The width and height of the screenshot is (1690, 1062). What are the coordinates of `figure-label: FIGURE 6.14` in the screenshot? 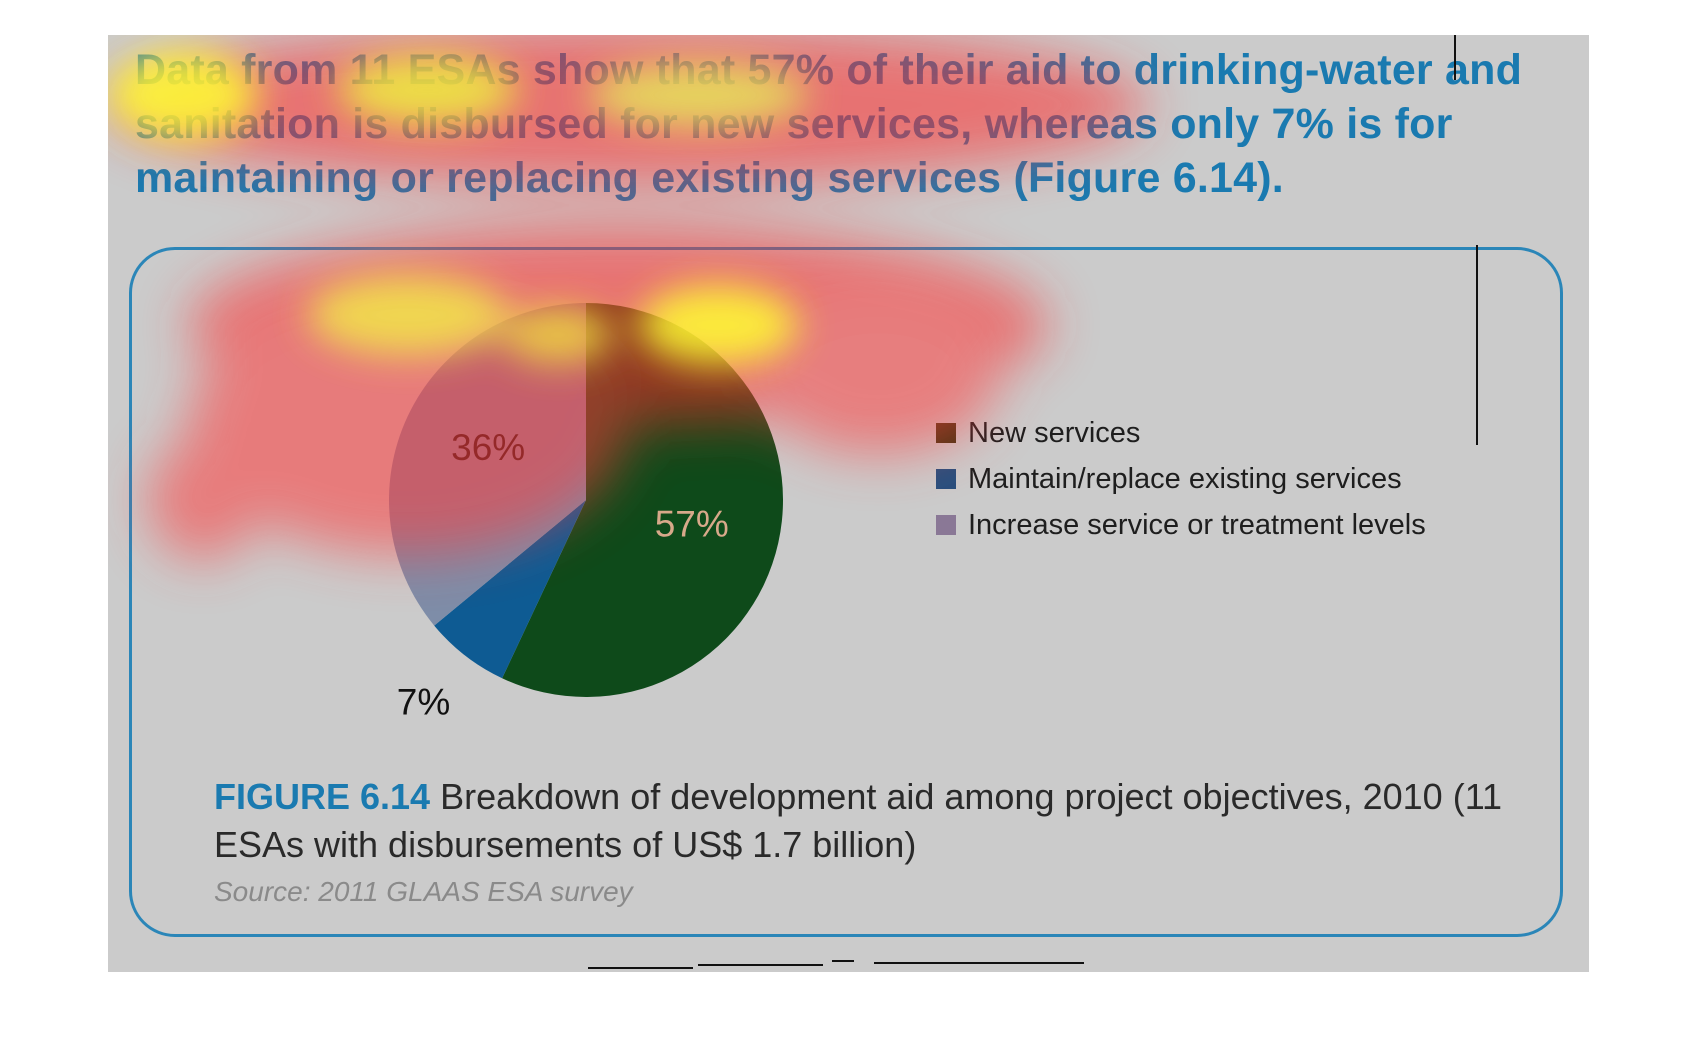 It's located at (322, 796).